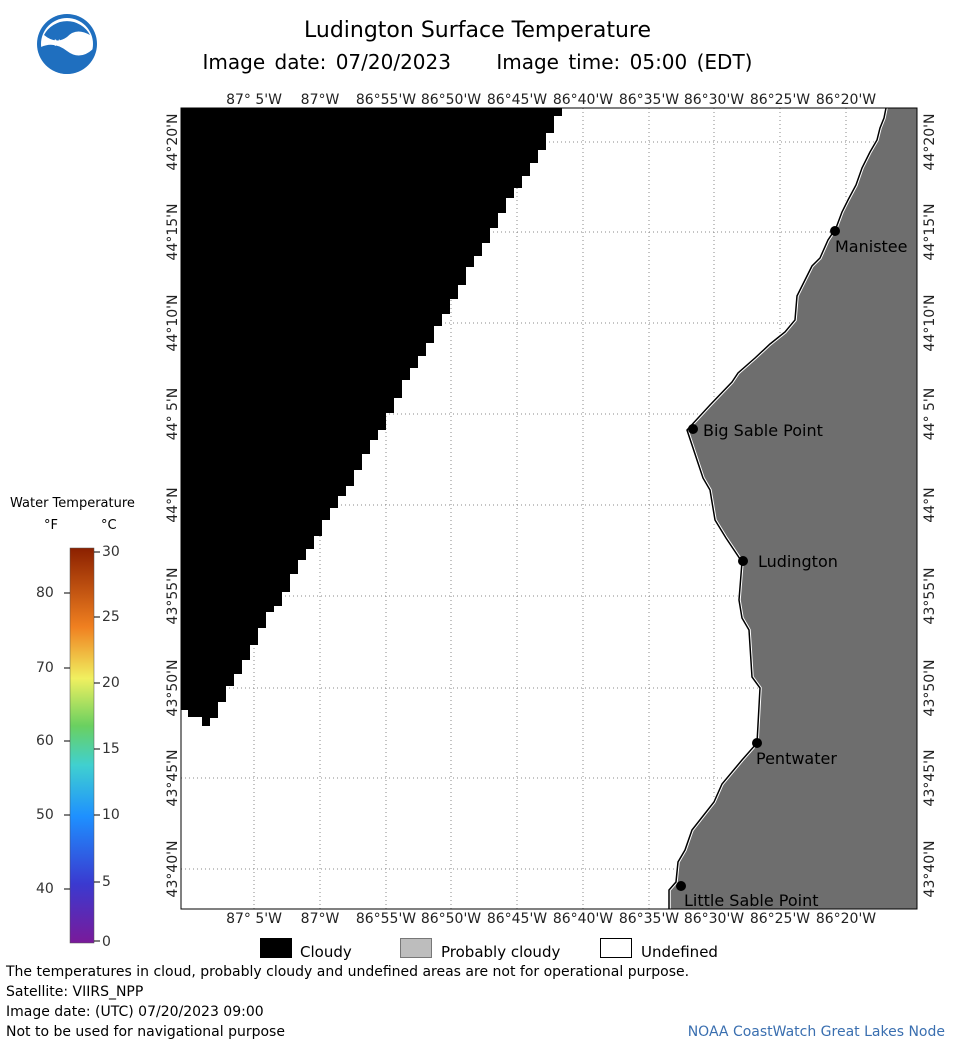 The width and height of the screenshot is (955, 1049). I want to click on noaa-logo: NOAA, so click(67, 44).